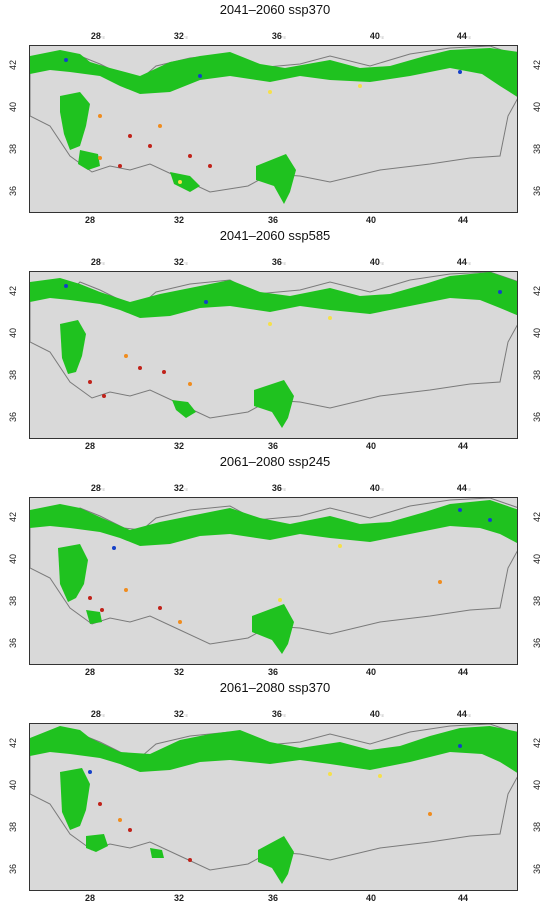 Image resolution: width=550 pixels, height=903 pixels. What do you see at coordinates (275, 9) in the screenshot?
I see `panel-title: 2041–2060 ssp370` at bounding box center [275, 9].